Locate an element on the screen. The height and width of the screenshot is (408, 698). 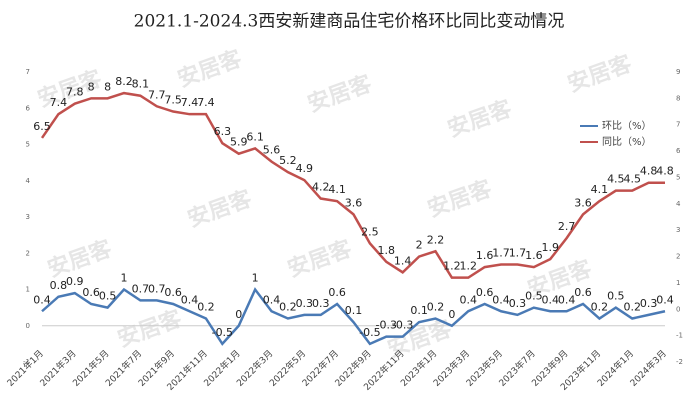
y2-tick-label: 8 is located at coordinates (678, 98).